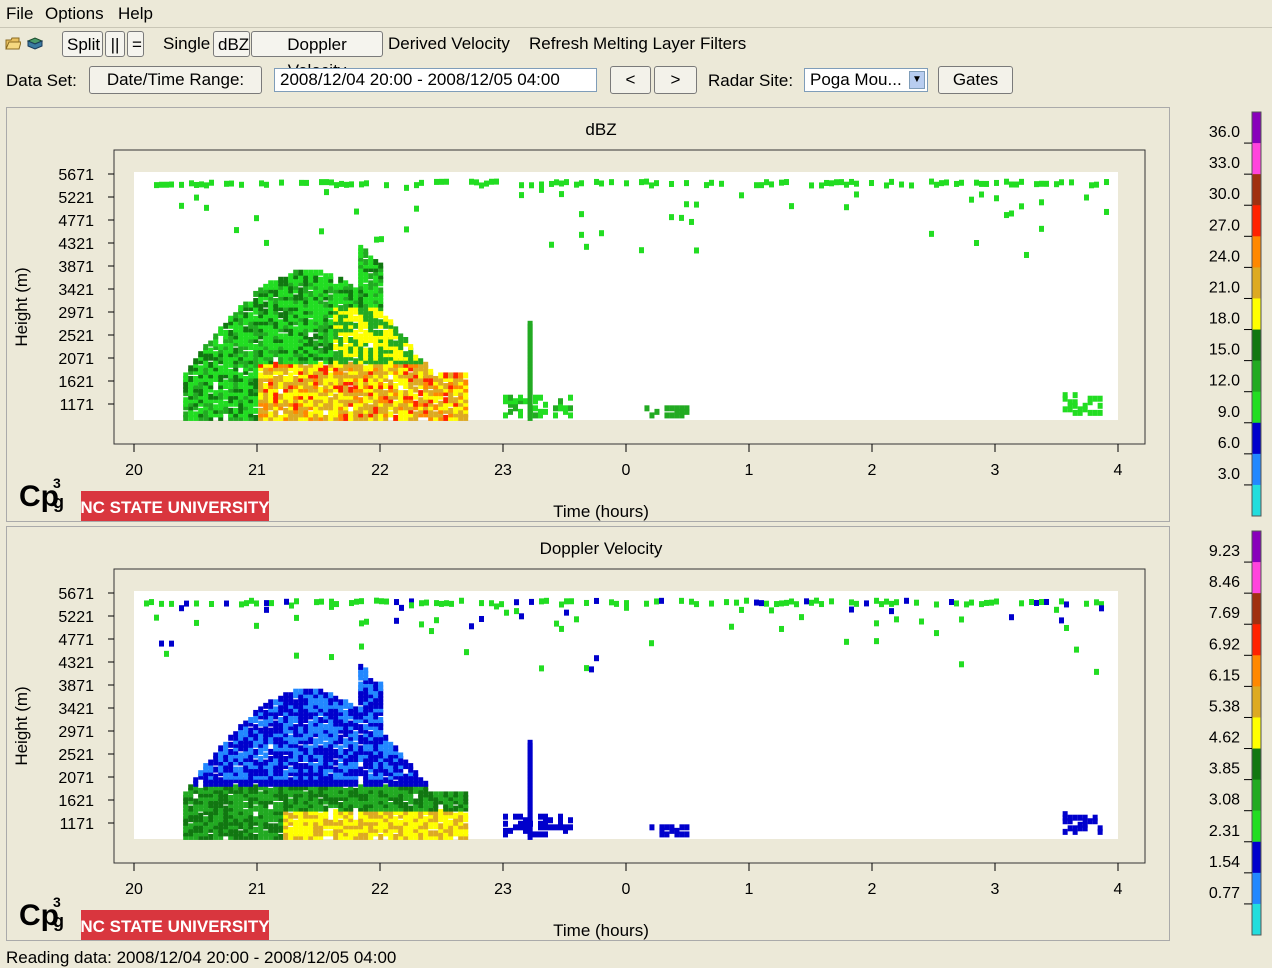  What do you see at coordinates (135, 44) in the screenshot?
I see `stacked-button: =` at bounding box center [135, 44].